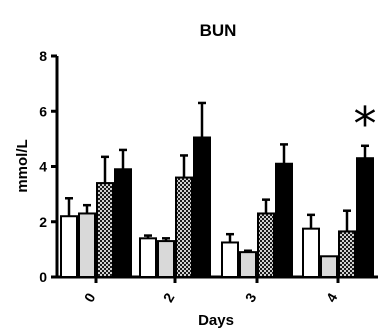 The height and width of the screenshot is (329, 380). I want to click on x-tick-label: 2, so click(169, 297).